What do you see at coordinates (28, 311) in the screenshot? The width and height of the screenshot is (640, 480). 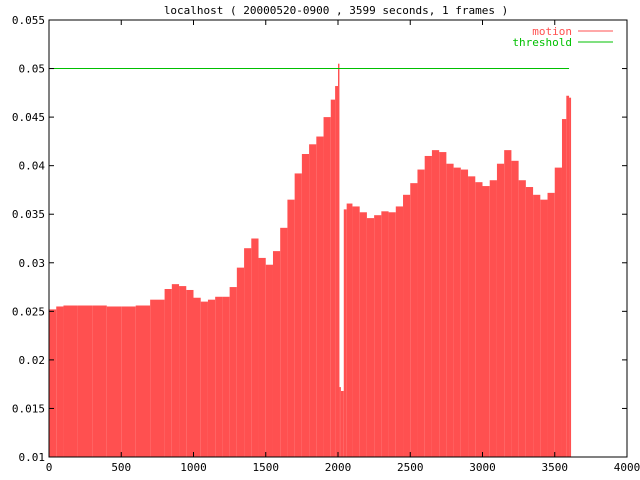 I see `y-tick-label: 0.025` at bounding box center [28, 311].